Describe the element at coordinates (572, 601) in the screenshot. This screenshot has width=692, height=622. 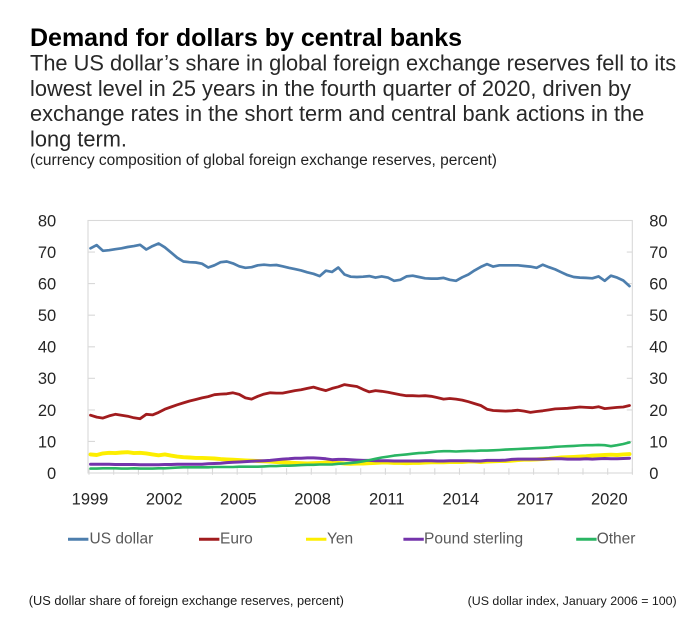
I see `svg-text:(US dollar index, January 2006: (US dollar index, January 2006 = 100)` at that location.